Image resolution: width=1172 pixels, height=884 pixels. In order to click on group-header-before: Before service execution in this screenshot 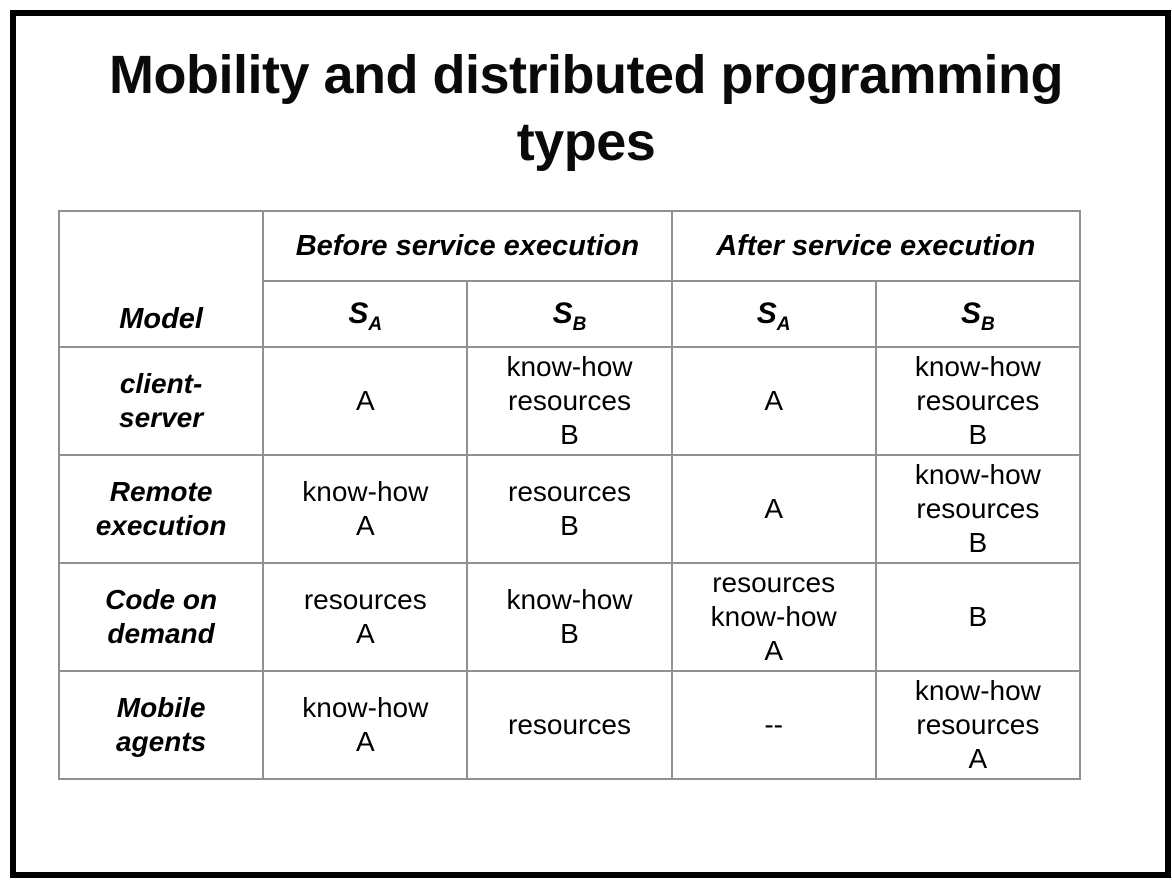, I will do `click(467, 246)`.